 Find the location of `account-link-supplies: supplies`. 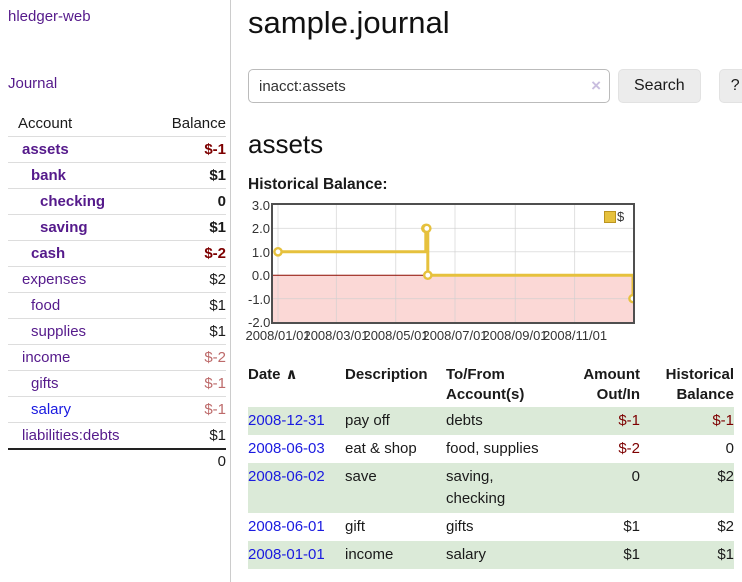

account-link-supplies: supplies is located at coordinates (59, 331).